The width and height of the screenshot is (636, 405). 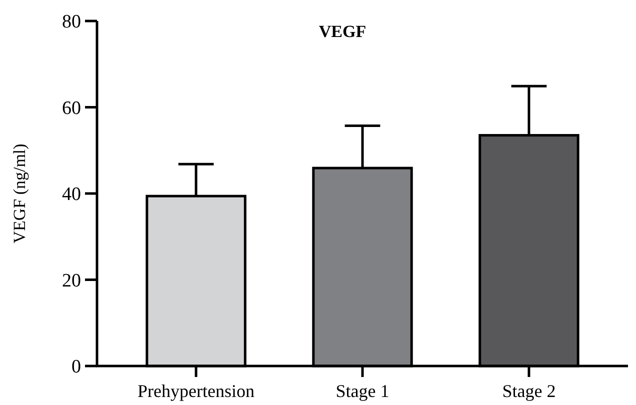 I want to click on x-tick-label: Stage 1, so click(x=363, y=391).